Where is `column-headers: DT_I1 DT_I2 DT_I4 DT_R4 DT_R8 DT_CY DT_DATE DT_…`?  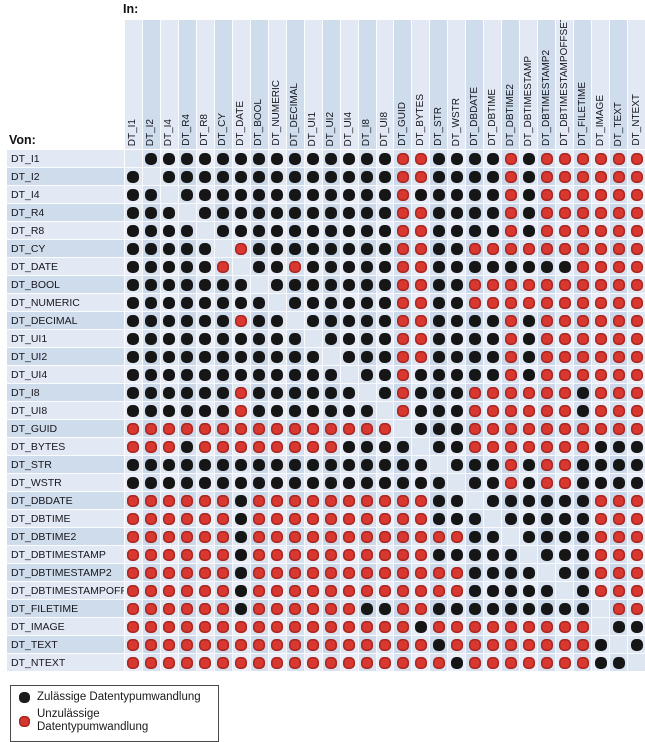
column-headers: DT_I1 DT_I2 DT_I4 DT_R4 DT_R8 DT_CY DT_DATE DT_… is located at coordinates (385, 84).